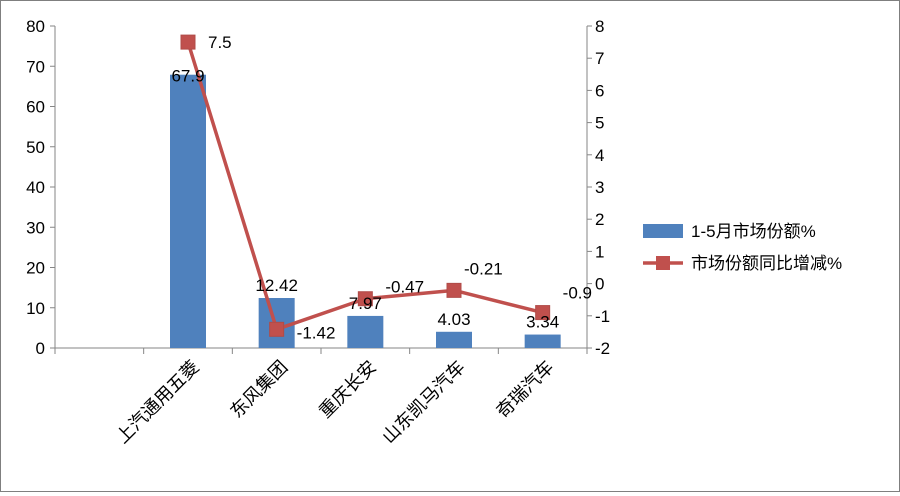 This screenshot has width=900, height=496. I want to click on line-value-label: 7.5, so click(220, 42).